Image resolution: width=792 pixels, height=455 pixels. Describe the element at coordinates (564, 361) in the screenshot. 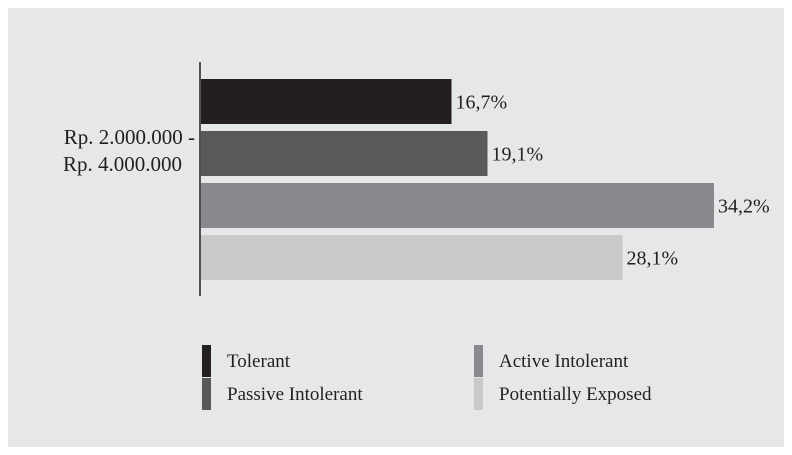

I see `legend-label-active-intolerant: Active Intolerant` at that location.